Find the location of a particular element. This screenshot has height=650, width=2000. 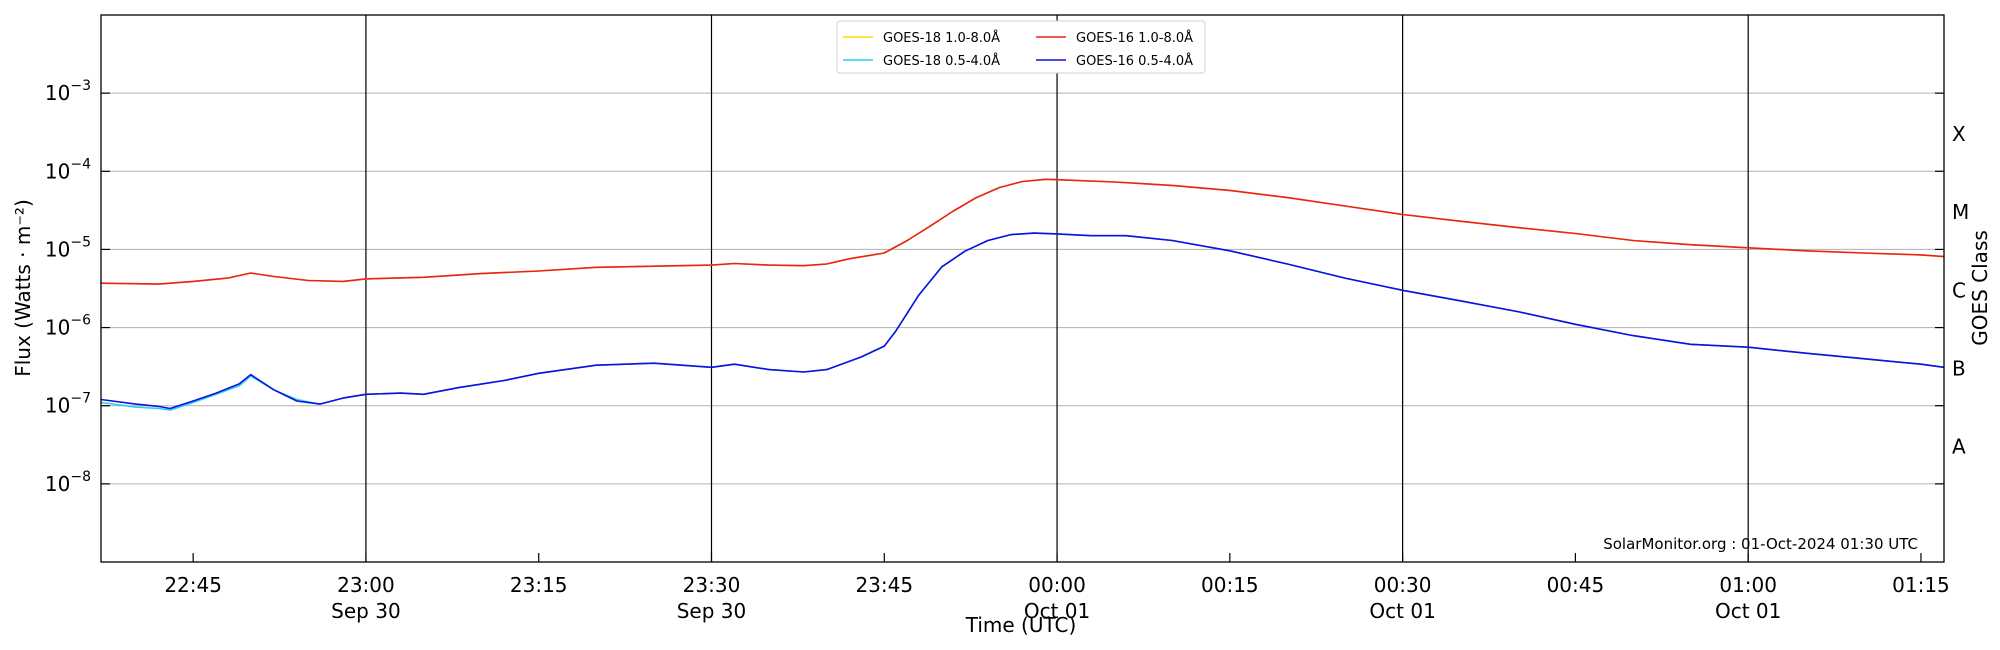

goes-class-label-0: A is located at coordinates (1959, 447).